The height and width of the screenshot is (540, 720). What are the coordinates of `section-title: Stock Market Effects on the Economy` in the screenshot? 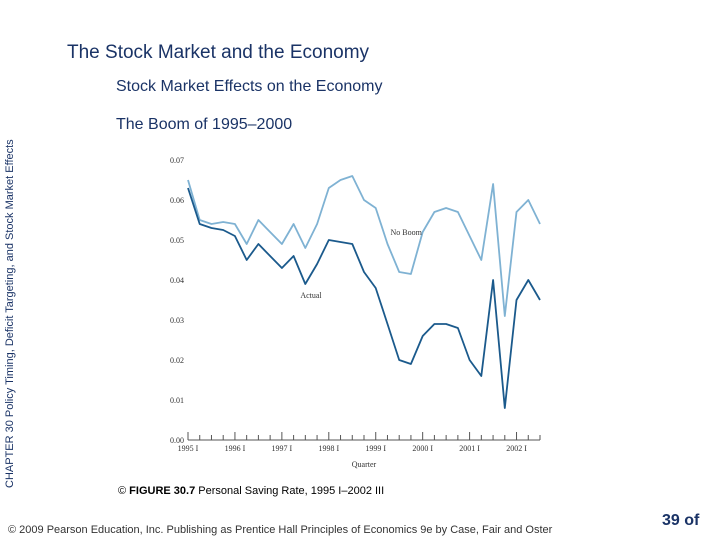 It's located at (249, 86).